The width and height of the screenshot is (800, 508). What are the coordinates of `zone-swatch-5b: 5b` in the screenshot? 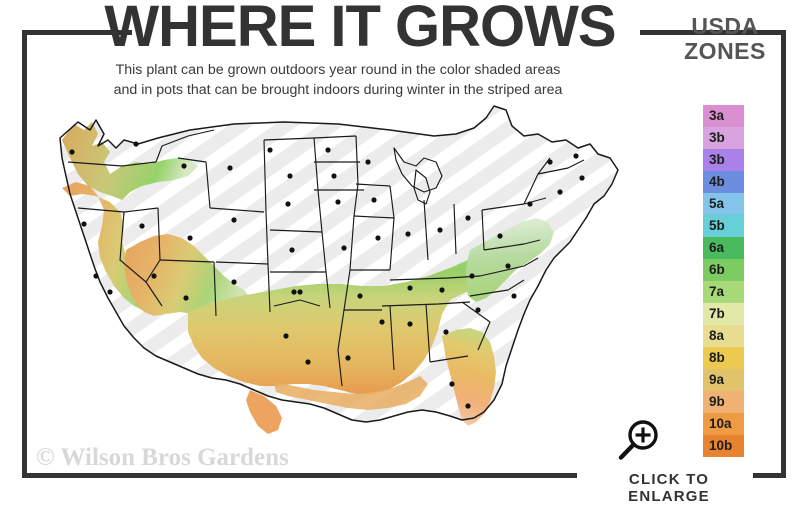 It's located at (723, 226).